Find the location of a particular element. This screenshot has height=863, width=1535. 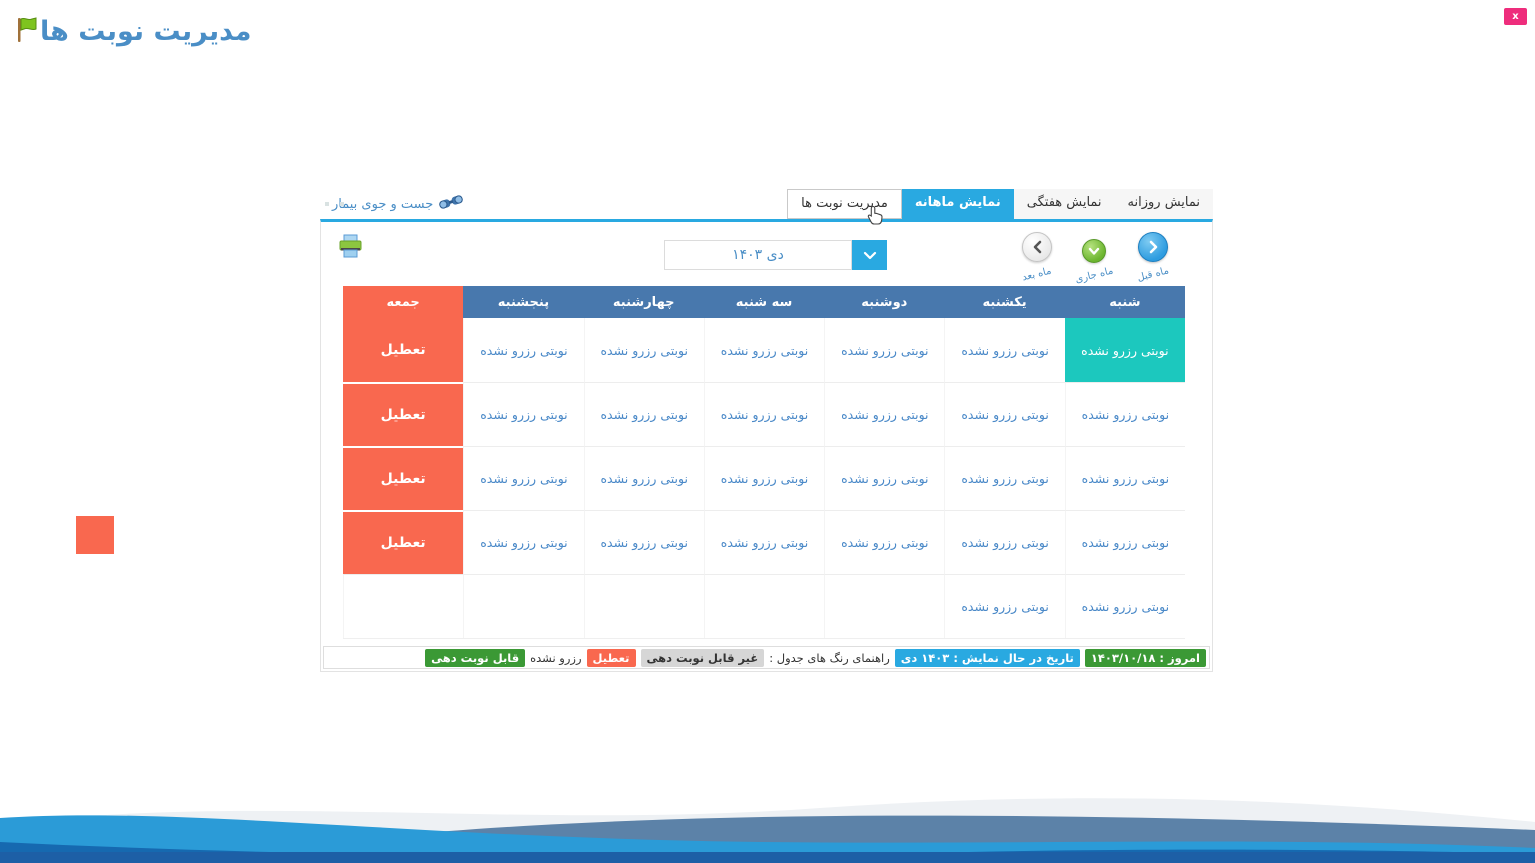

calendar-cell-r4-c1: نوبتی رزرو نشده is located at coordinates (1004, 606).